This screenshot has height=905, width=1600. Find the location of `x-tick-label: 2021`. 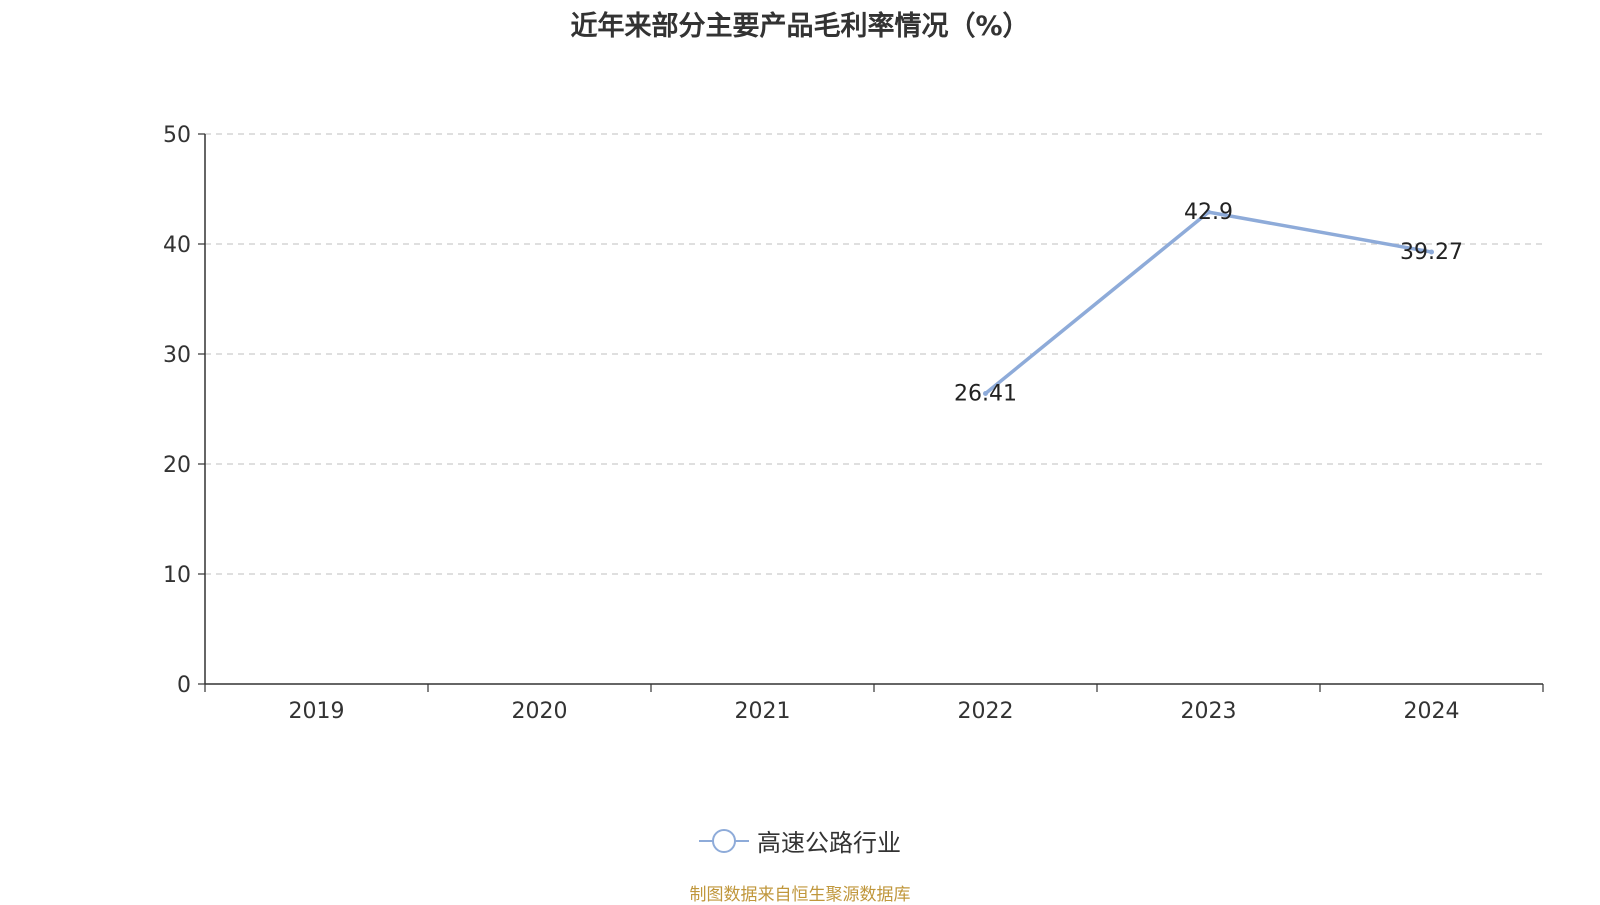

x-tick-label: 2021 is located at coordinates (763, 711).